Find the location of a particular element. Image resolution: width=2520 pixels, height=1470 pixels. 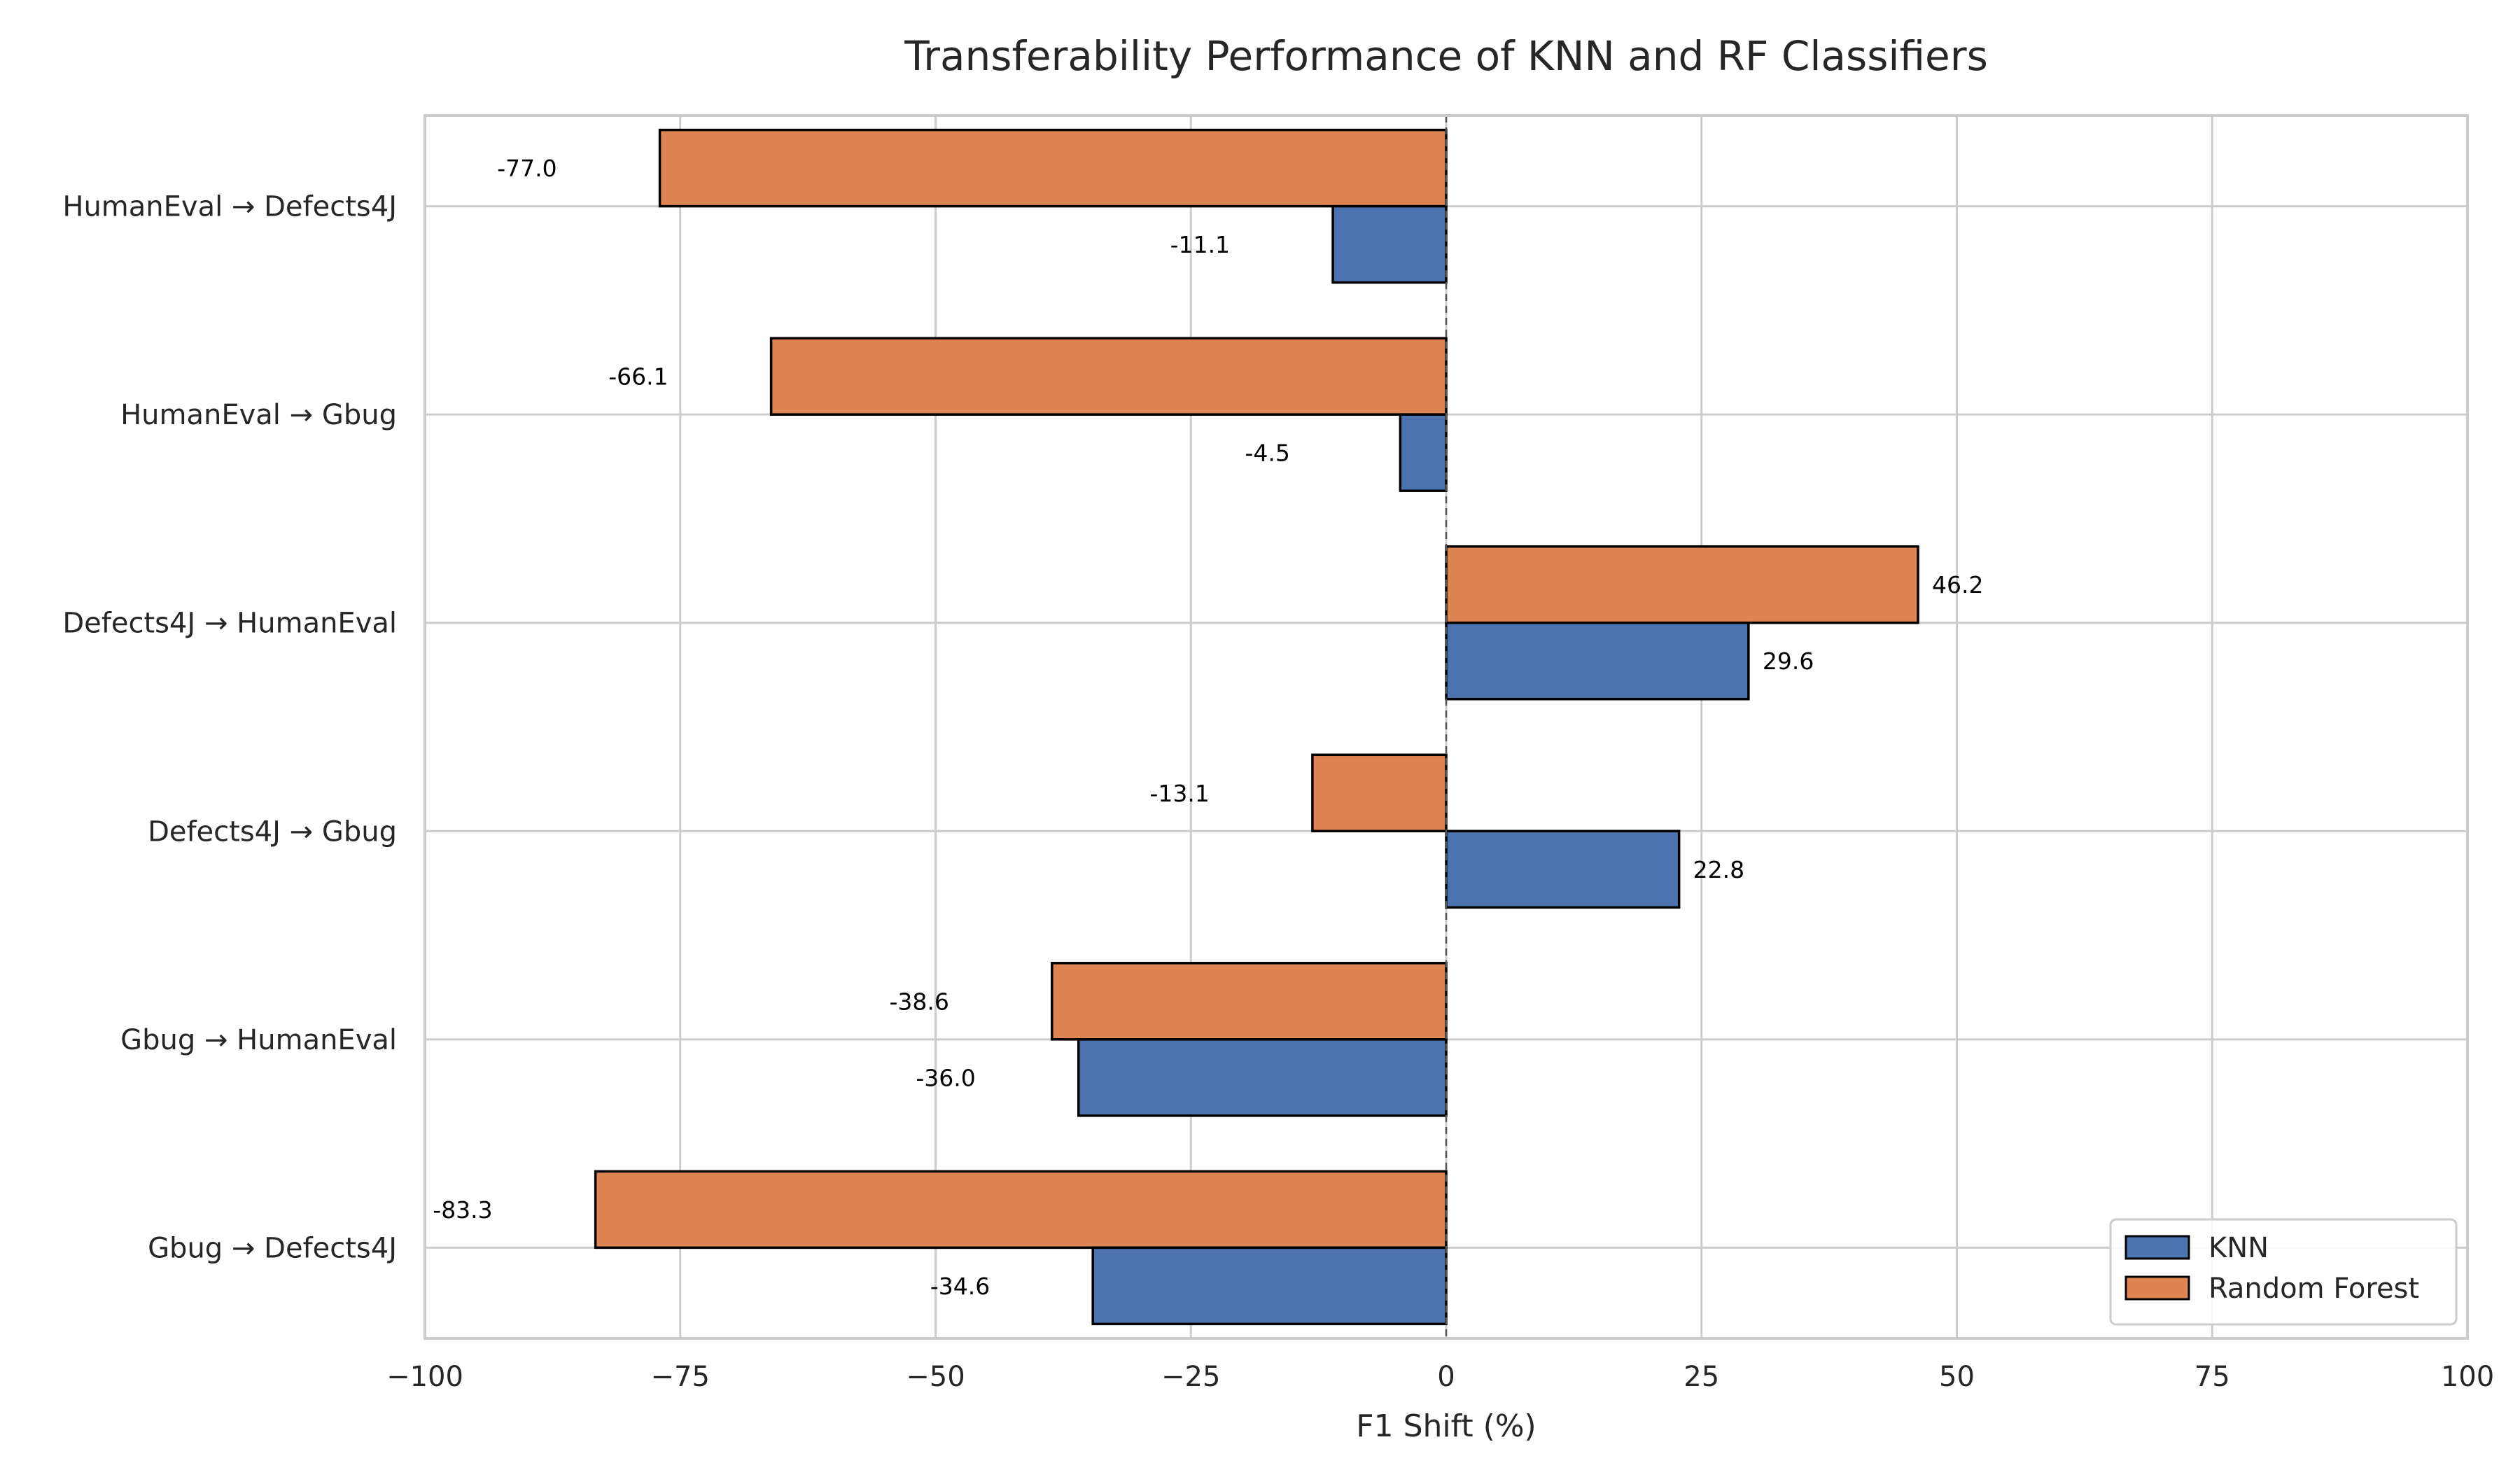

data-label-random-forest: -13.1 is located at coordinates (1180, 793).